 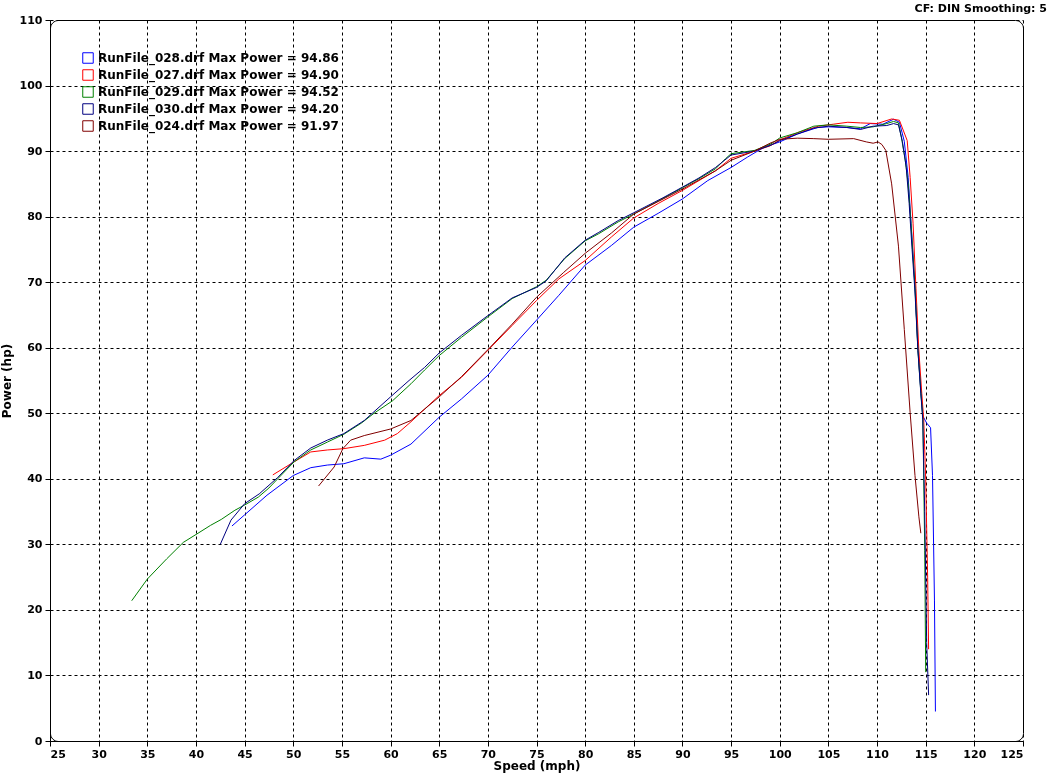 I want to click on x-tick-label: 65, so click(x=440, y=754).